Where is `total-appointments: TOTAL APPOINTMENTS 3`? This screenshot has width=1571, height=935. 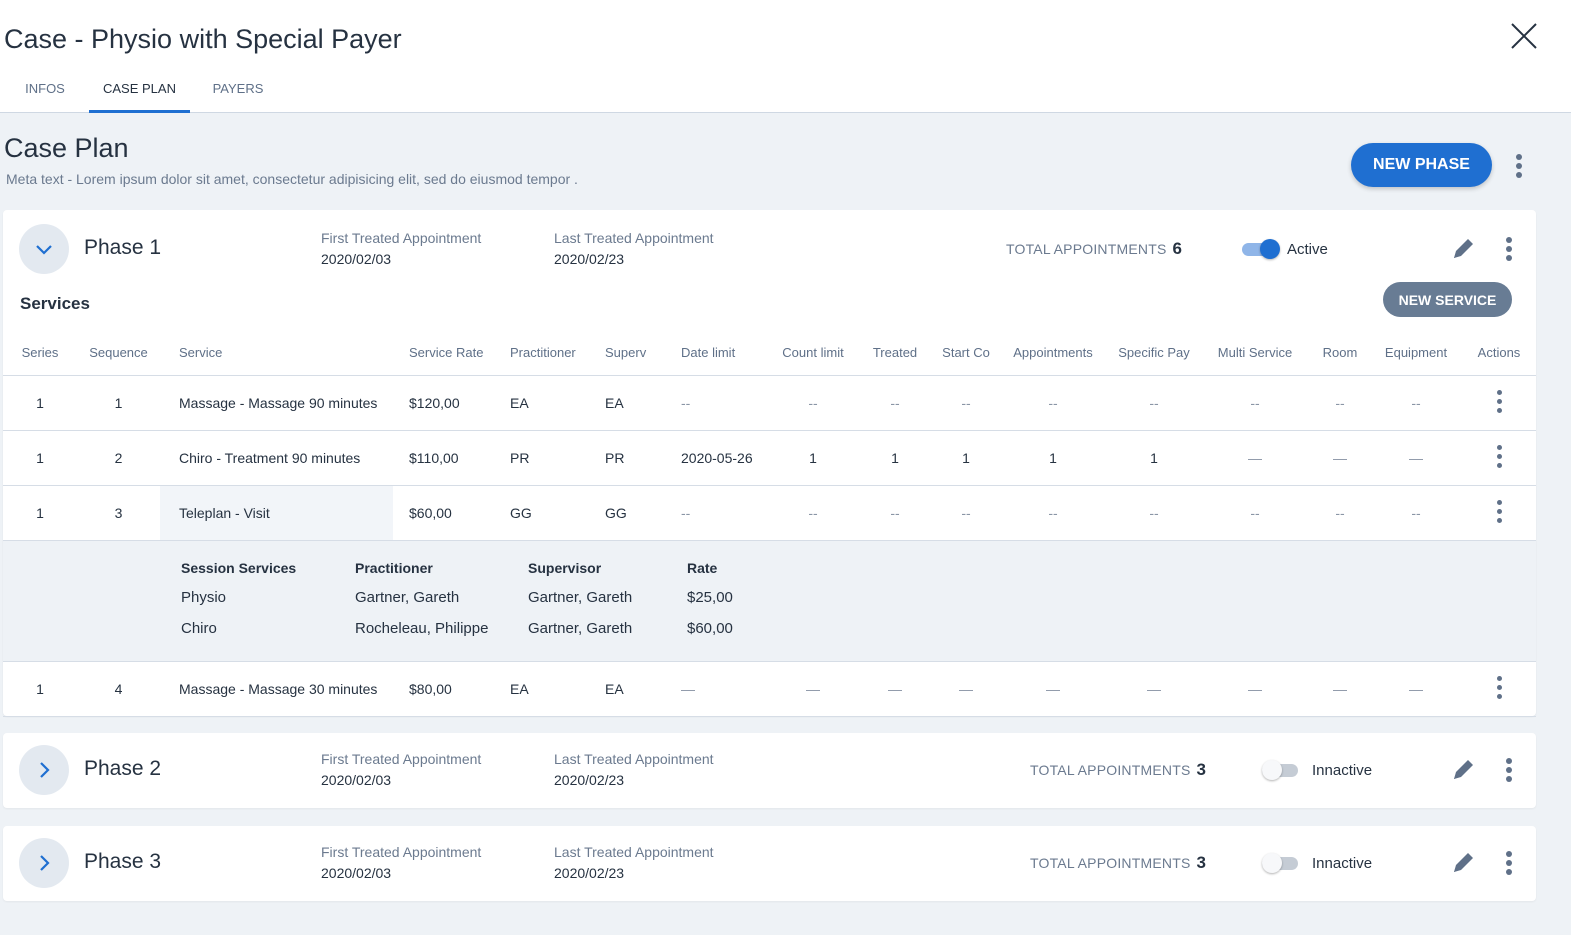
total-appointments: TOTAL APPOINTMENTS 3 is located at coordinates (1118, 770).